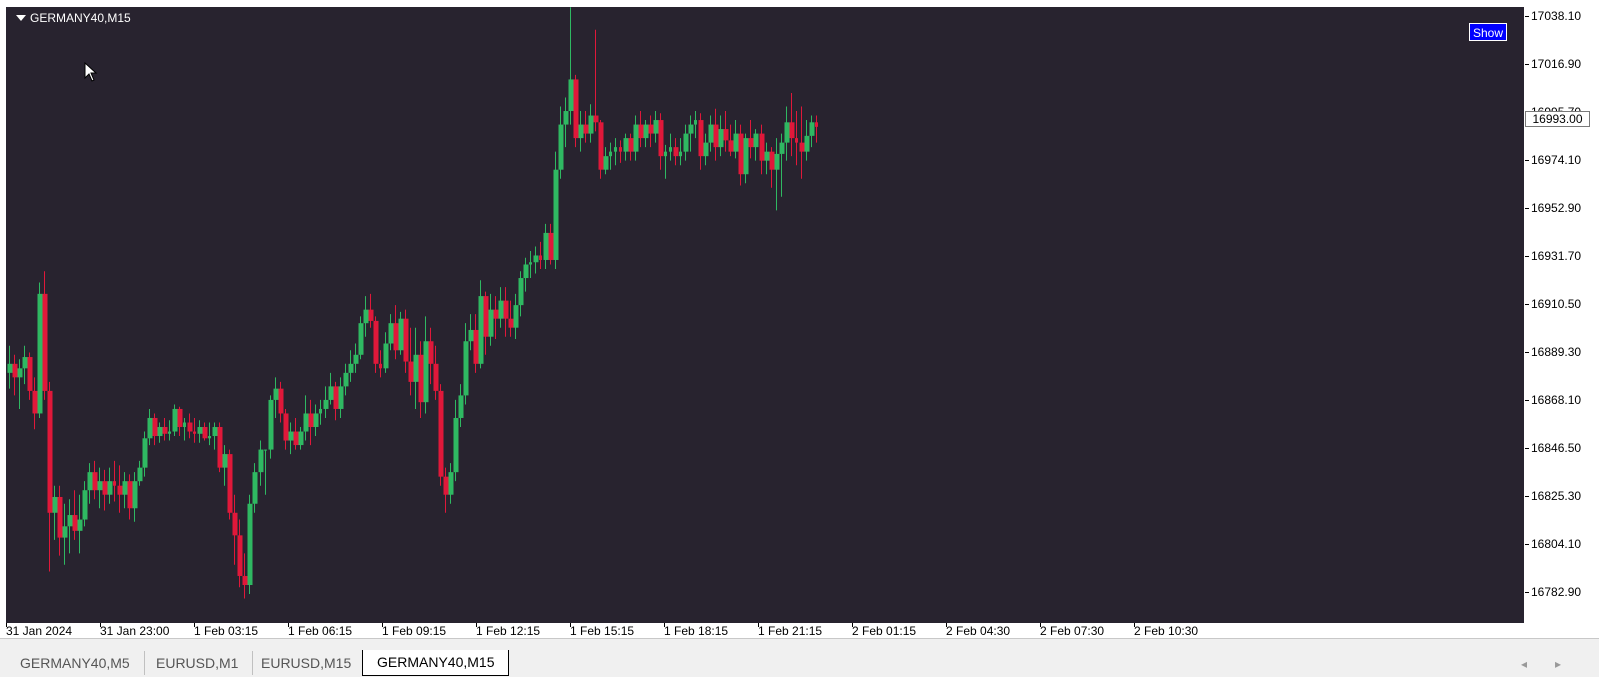  What do you see at coordinates (696, 631) in the screenshot?
I see `time-axis-label: 1 Feb 18:15` at bounding box center [696, 631].